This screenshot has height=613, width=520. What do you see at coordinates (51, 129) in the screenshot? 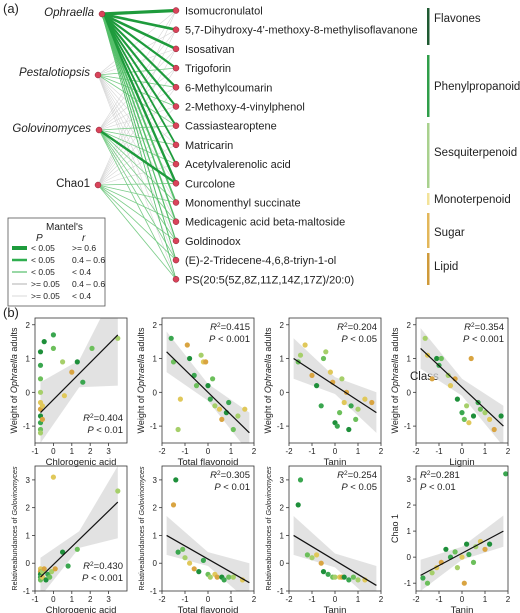
I see `source-label: Golovinomyces` at bounding box center [51, 129].